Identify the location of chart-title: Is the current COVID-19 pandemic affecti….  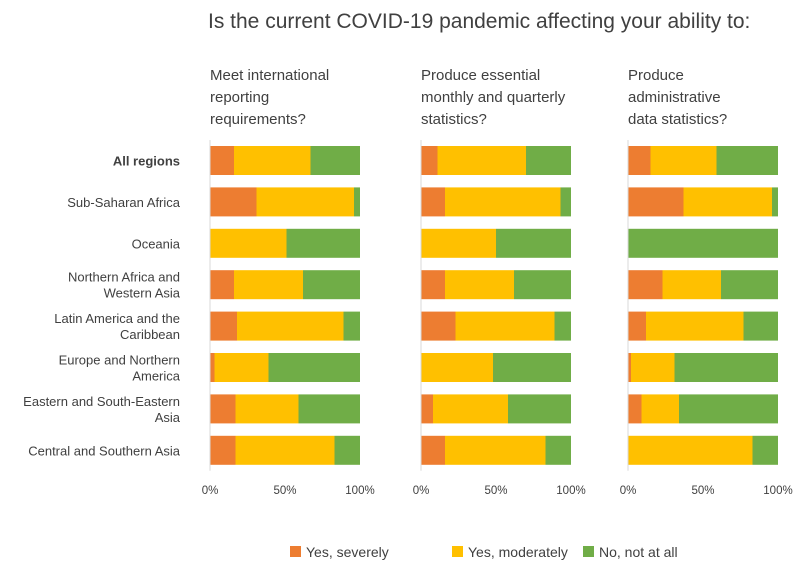
(479, 21).